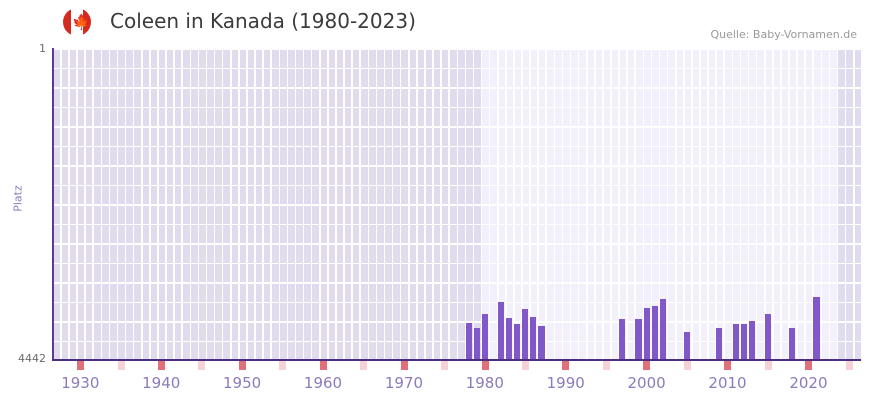  What do you see at coordinates (161, 383) in the screenshot?
I see `x-axis-tick-label: 1940` at bounding box center [161, 383].